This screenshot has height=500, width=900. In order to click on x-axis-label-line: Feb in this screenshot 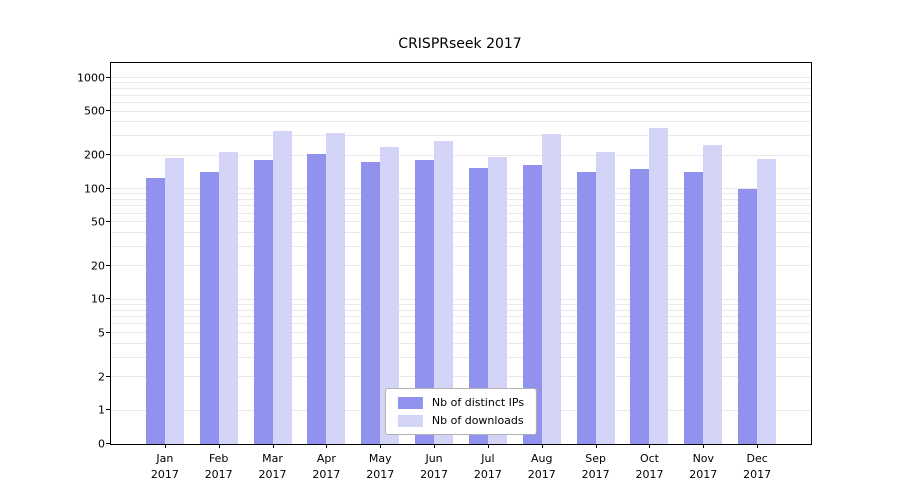, I will do `click(218, 458)`.